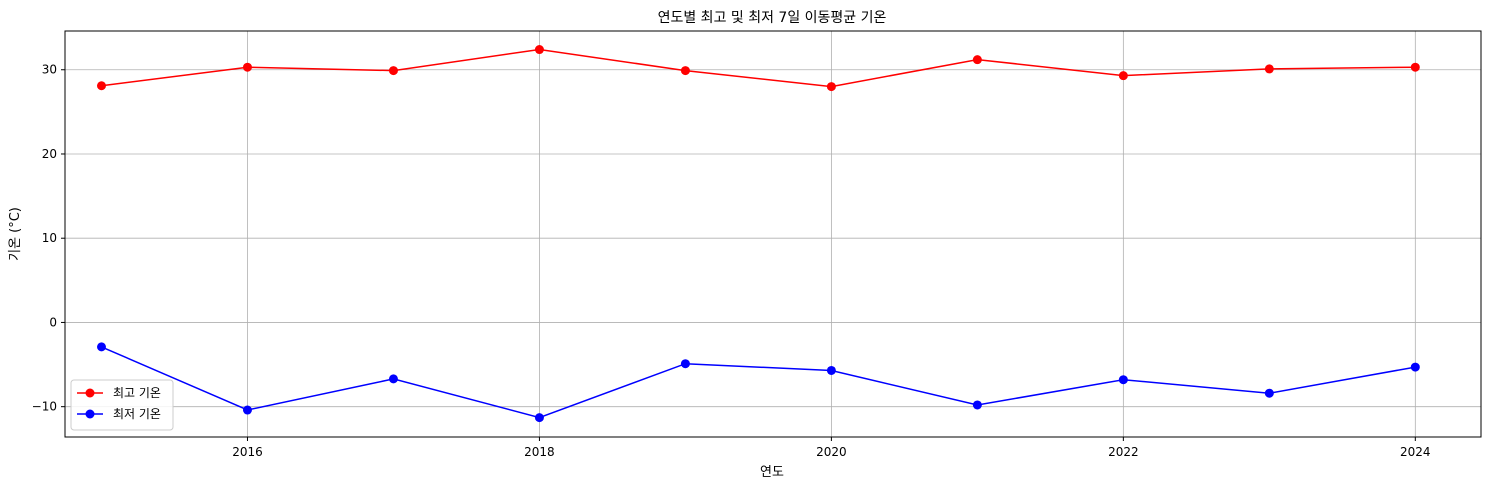 Image resolution: width=1489 pixels, height=490 pixels. I want to click on y-axis-title: 기온 (°C), so click(15, 234).